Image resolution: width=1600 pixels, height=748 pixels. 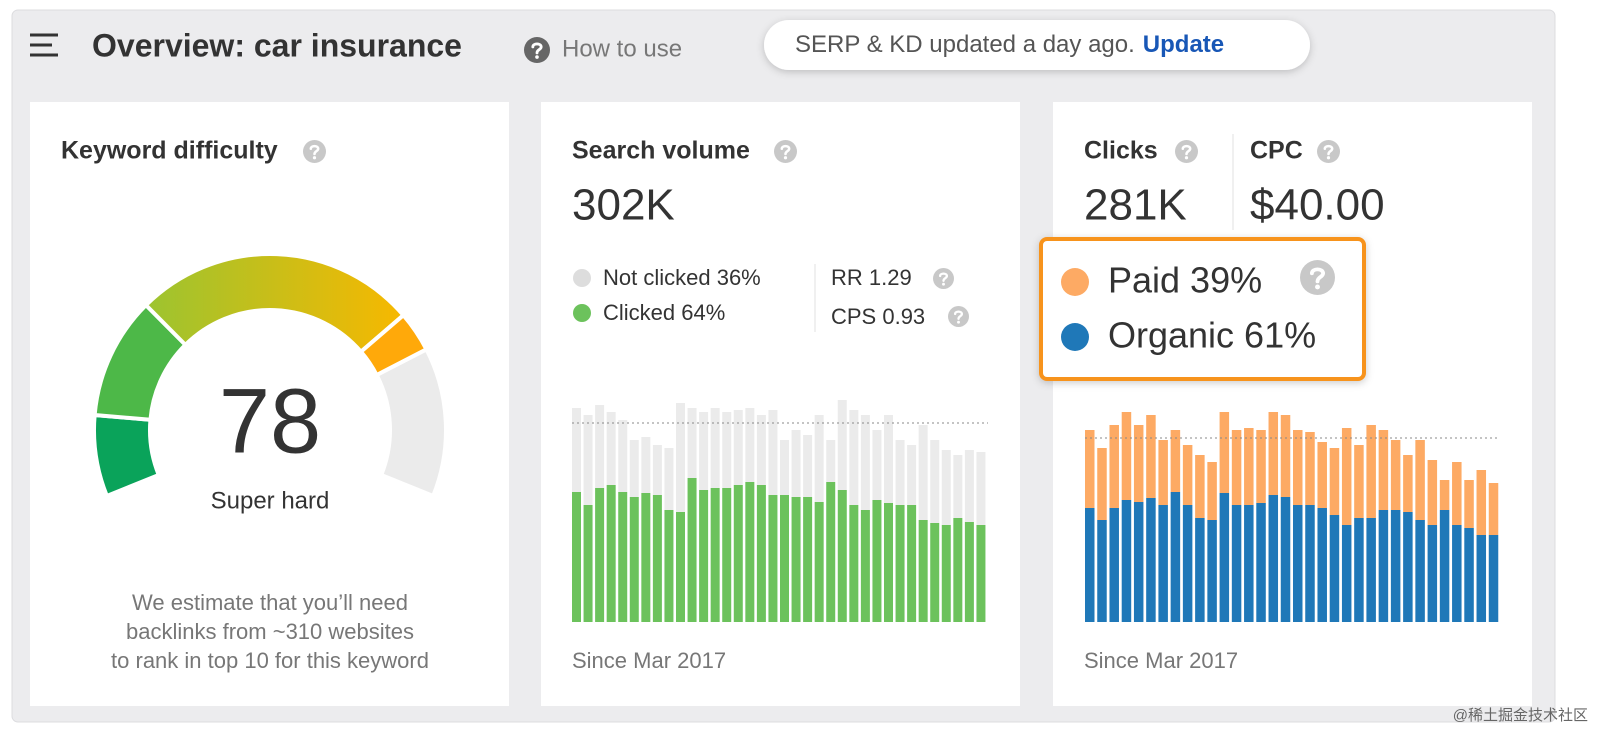 What do you see at coordinates (270, 500) in the screenshot?
I see `kd-rating: Super hard` at bounding box center [270, 500].